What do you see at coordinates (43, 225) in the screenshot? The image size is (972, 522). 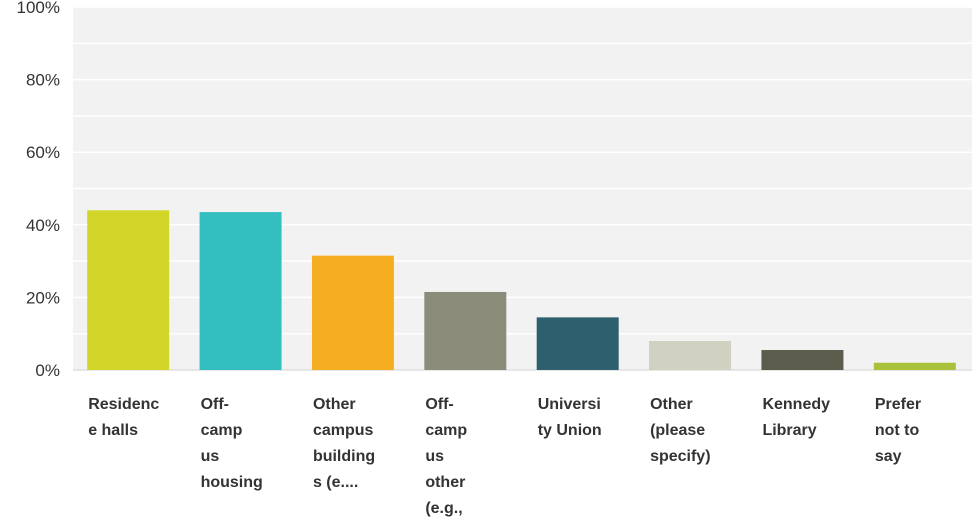 I see `y-tick-label: 40%` at bounding box center [43, 225].